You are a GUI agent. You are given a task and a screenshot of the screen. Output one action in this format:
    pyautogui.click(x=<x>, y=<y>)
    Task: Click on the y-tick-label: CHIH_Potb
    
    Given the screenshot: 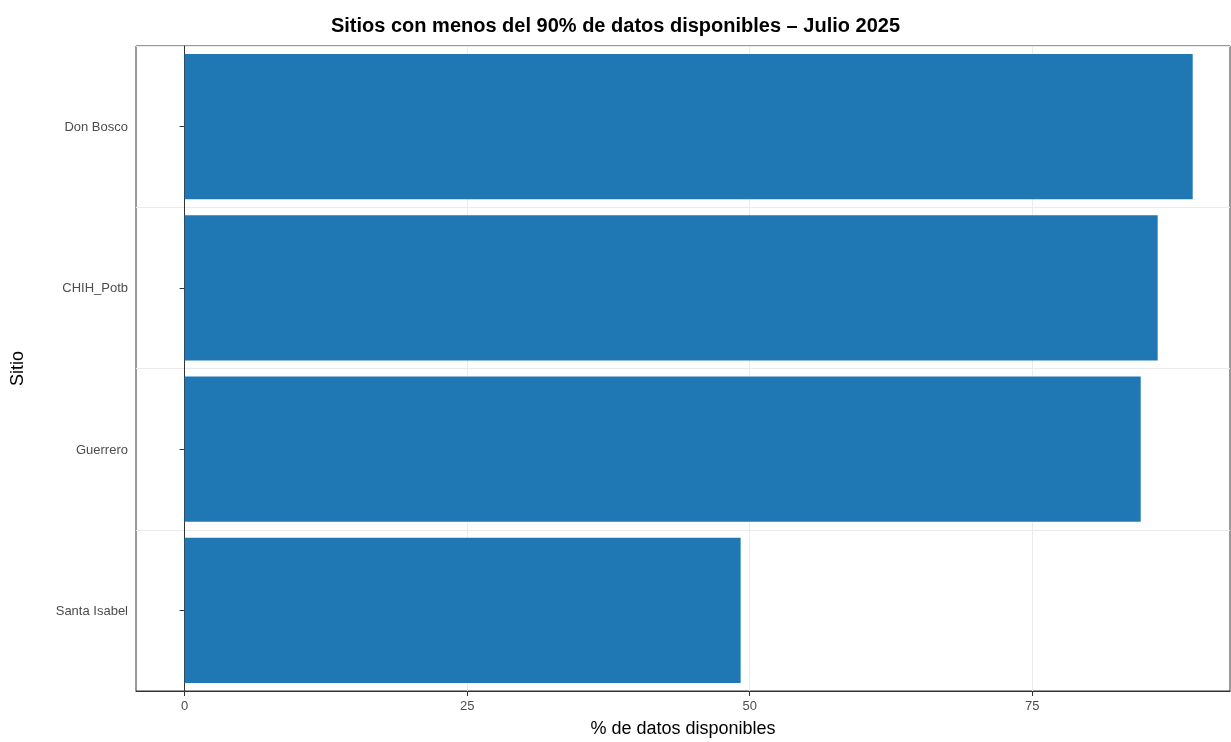 What is the action you would take?
    pyautogui.click(x=95, y=288)
    